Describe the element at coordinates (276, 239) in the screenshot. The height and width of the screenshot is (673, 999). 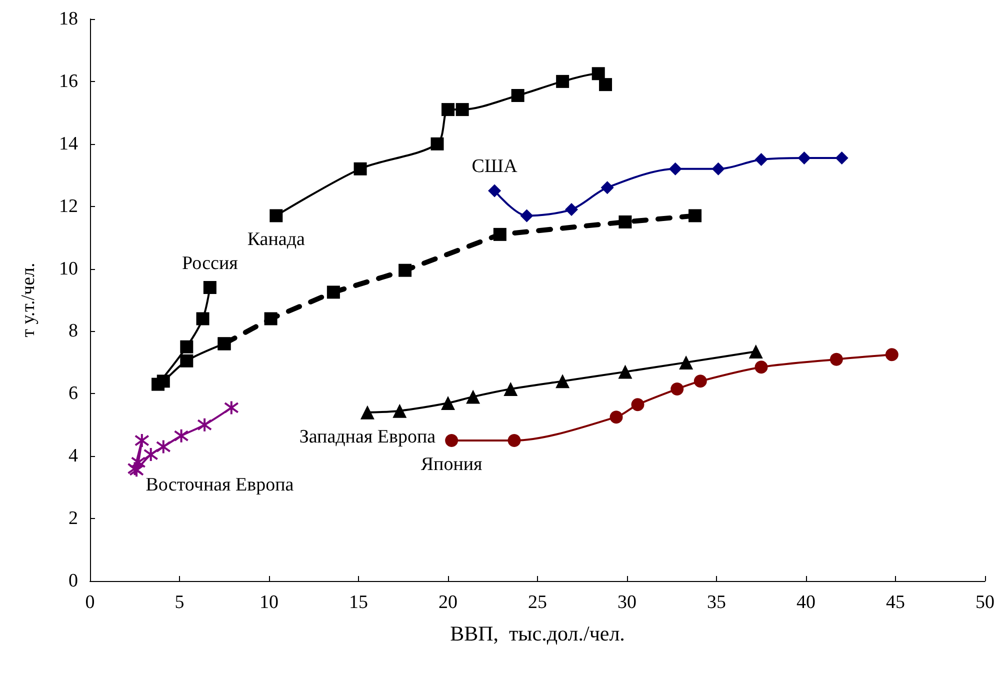
I see `series-label: Канада` at that location.